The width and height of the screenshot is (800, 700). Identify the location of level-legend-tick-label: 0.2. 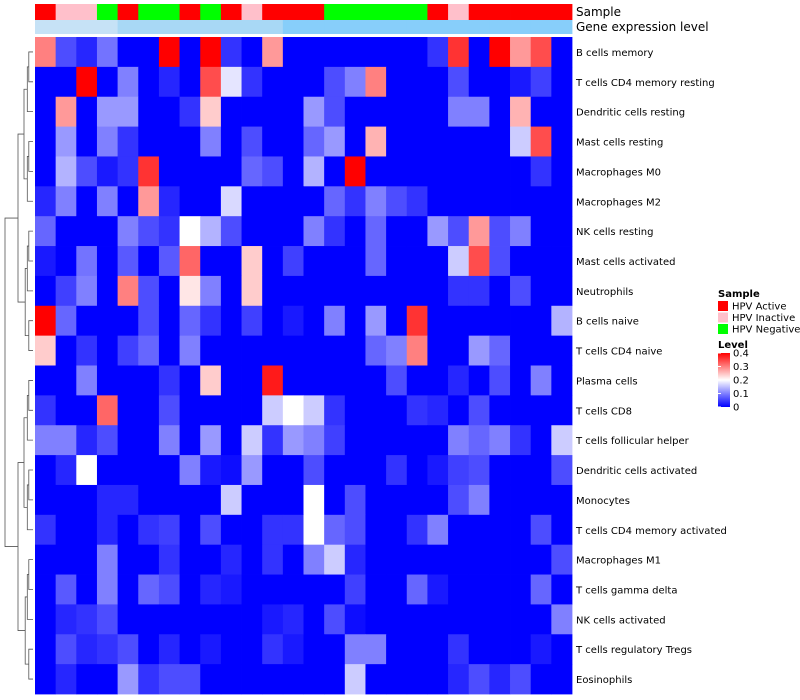
(741, 381).